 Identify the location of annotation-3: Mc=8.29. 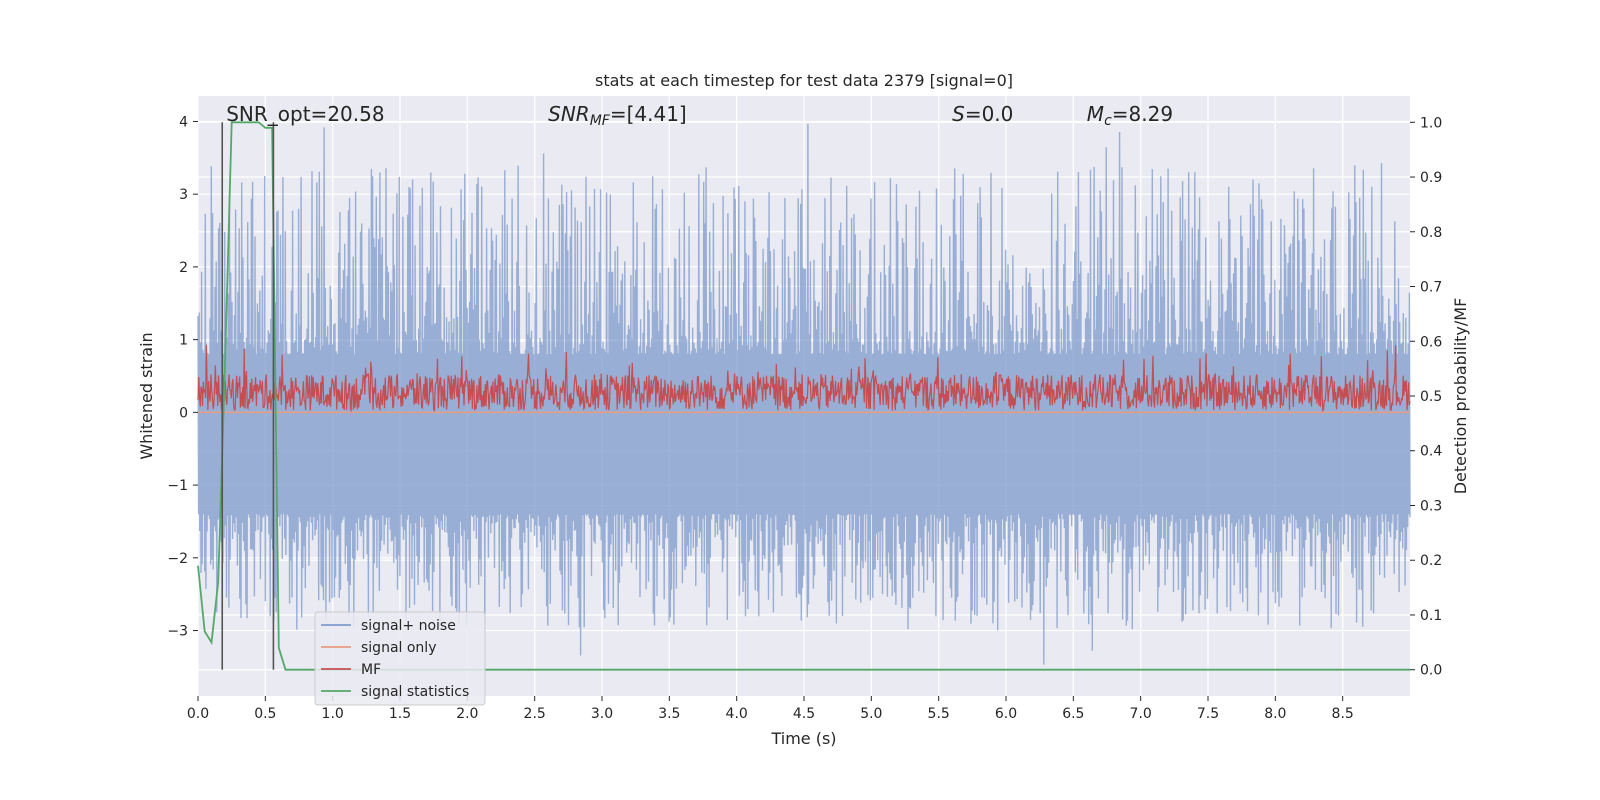
(1130, 115).